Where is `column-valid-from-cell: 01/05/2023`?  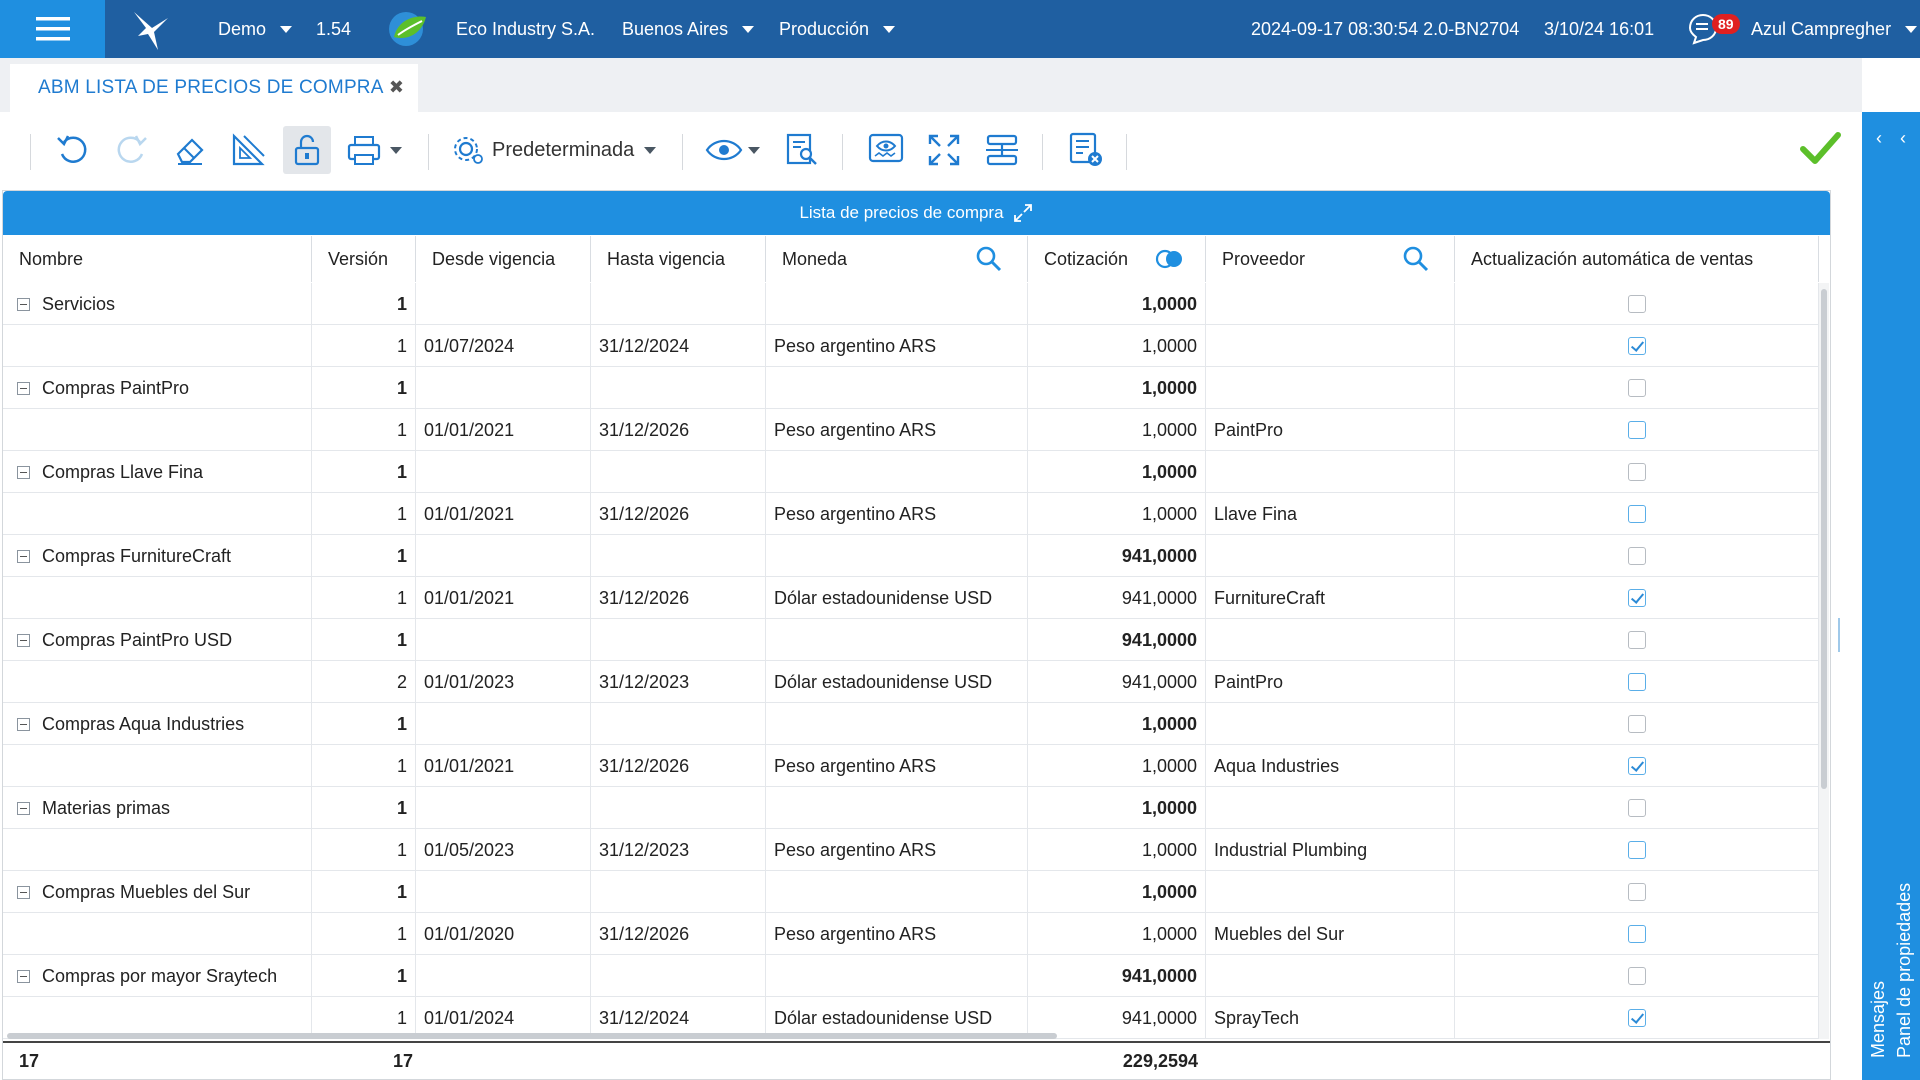 column-valid-from-cell: 01/05/2023 is located at coordinates (503, 850).